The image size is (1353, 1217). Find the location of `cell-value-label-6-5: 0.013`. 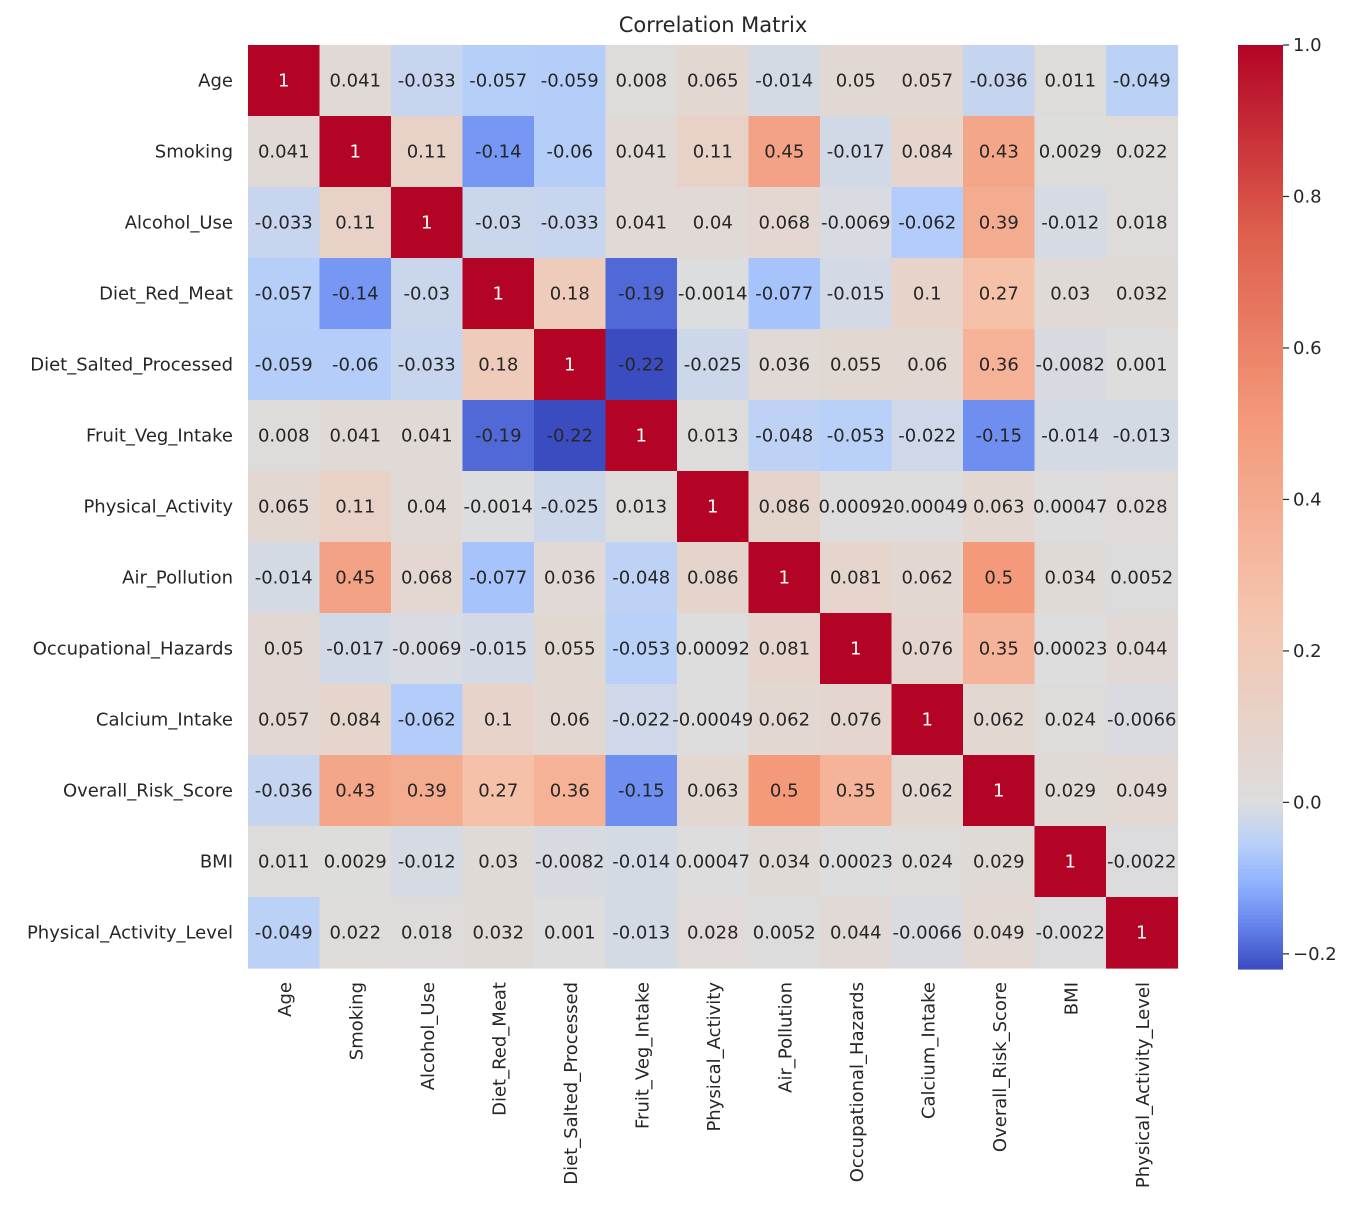

cell-value-label-6-5: 0.013 is located at coordinates (641, 507).